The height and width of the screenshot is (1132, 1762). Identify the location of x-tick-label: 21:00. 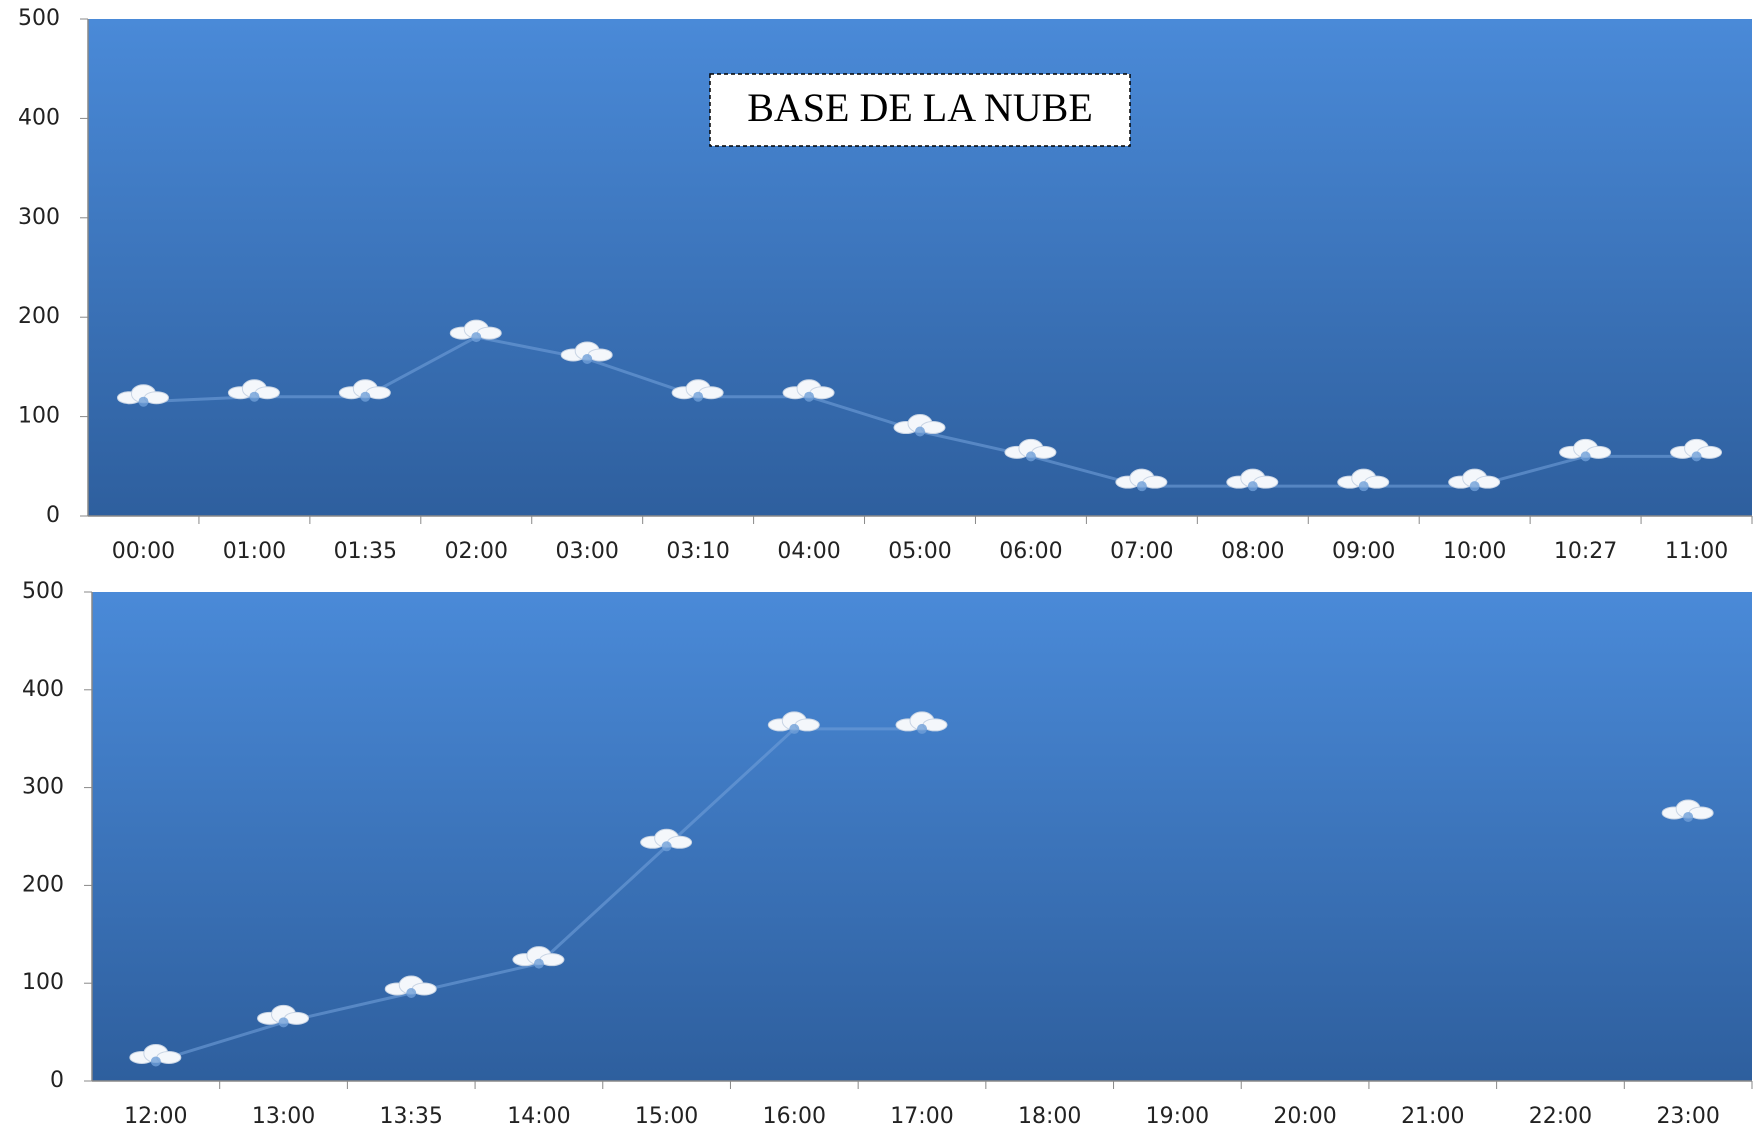
(1432, 1116).